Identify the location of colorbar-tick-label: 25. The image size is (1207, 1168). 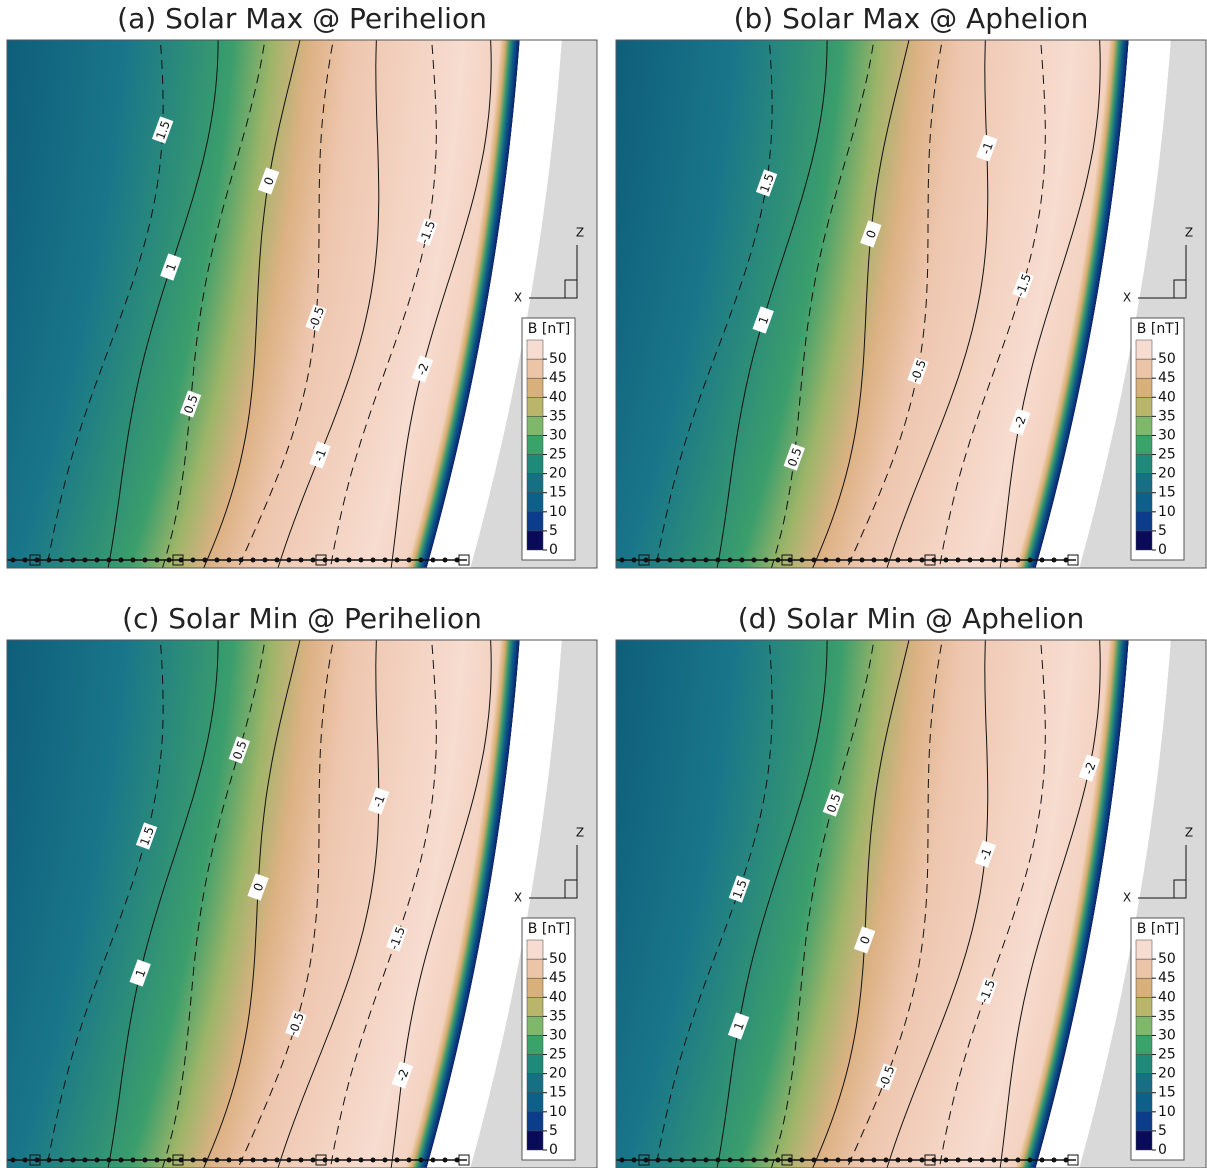
(1167, 455).